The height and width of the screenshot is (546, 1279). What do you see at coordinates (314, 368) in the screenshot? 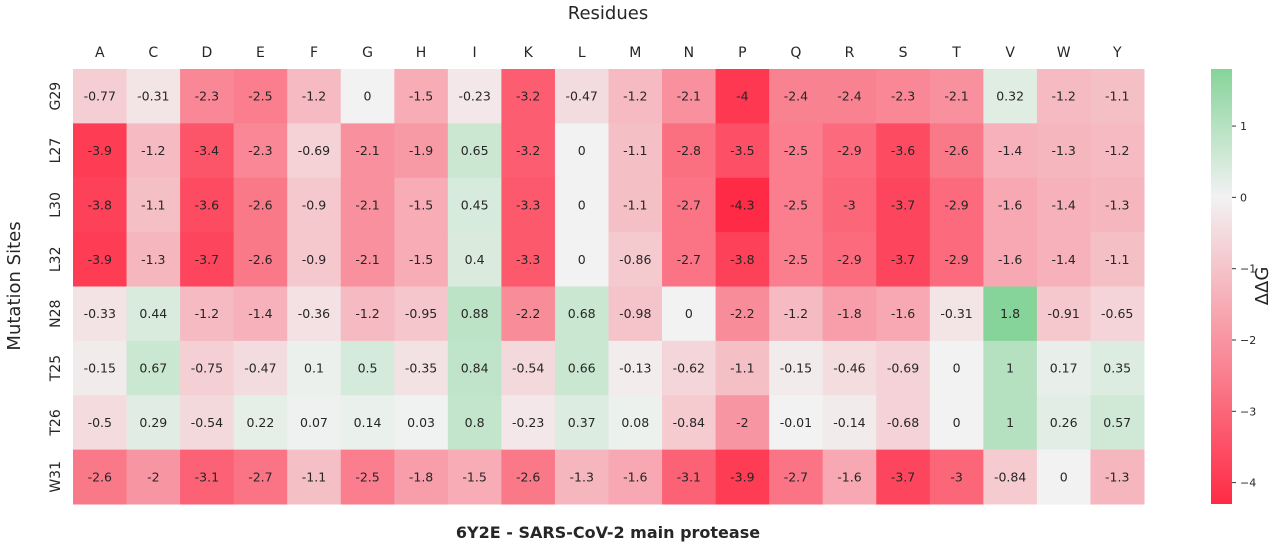
I see `cell-value-label: 0.1` at bounding box center [314, 368].